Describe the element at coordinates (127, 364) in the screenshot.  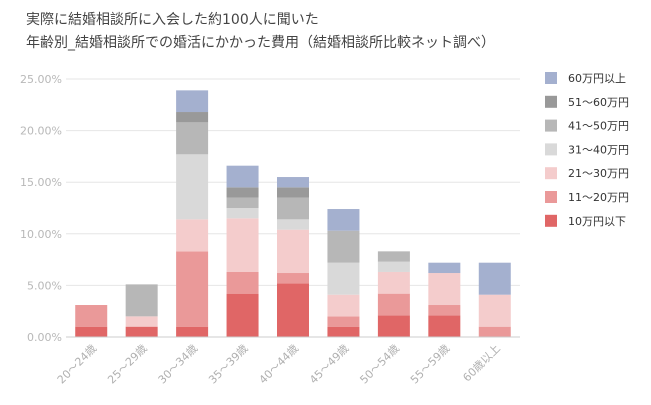
I see `x-tick-label: 25〜29歳` at that location.